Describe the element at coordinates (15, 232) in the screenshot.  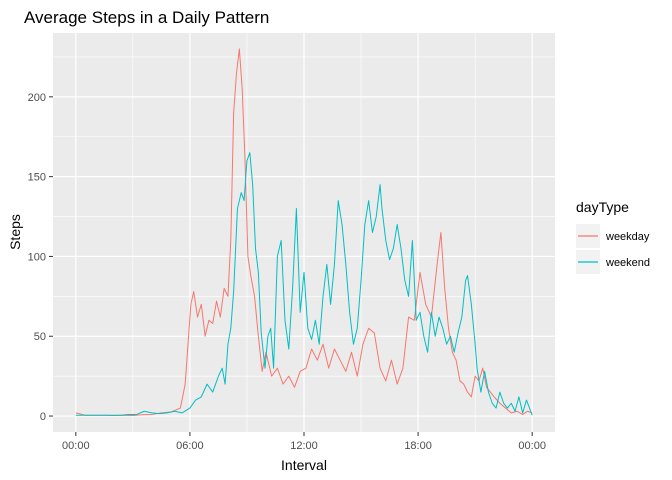
I see `y-axis-title: Steps` at that location.